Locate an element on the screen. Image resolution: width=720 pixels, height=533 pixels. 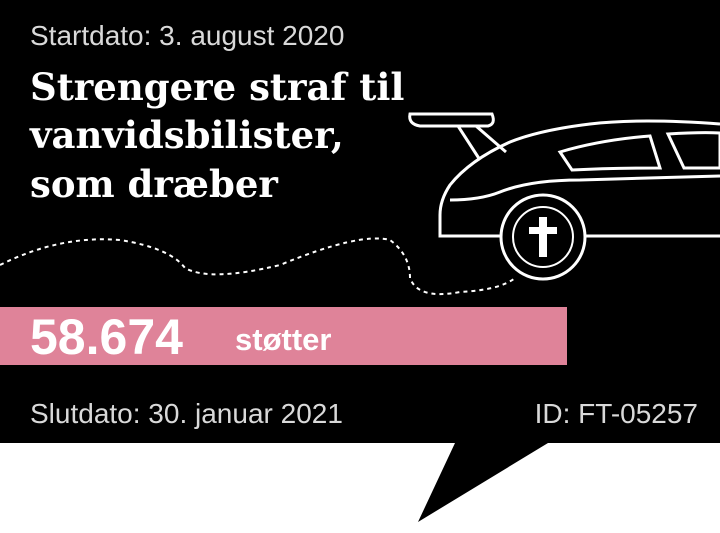
cross-icon is located at coordinates (543, 237).